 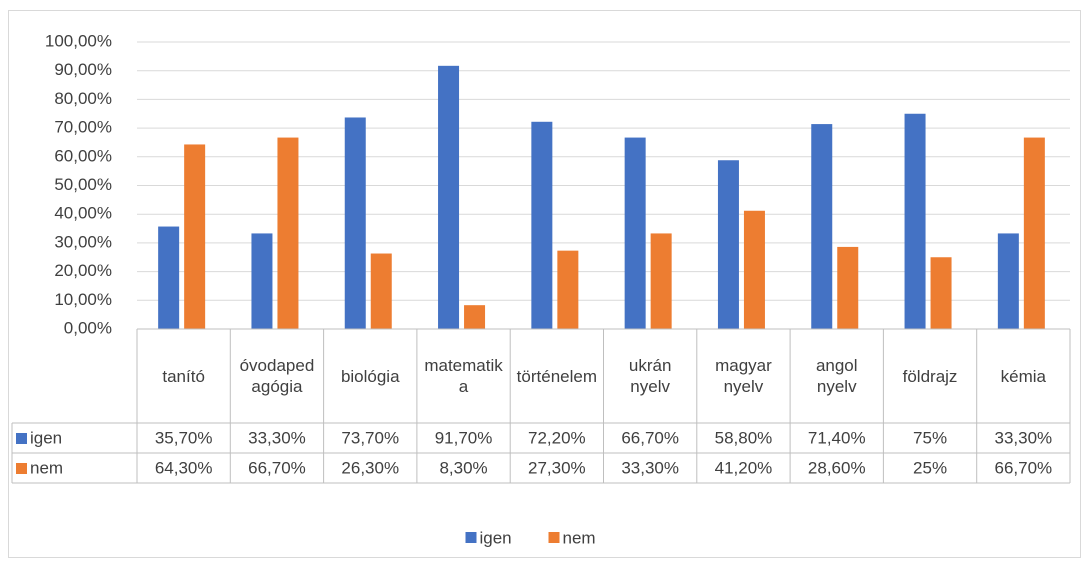 I want to click on category-cell: magyar nyelv, so click(x=743, y=376).